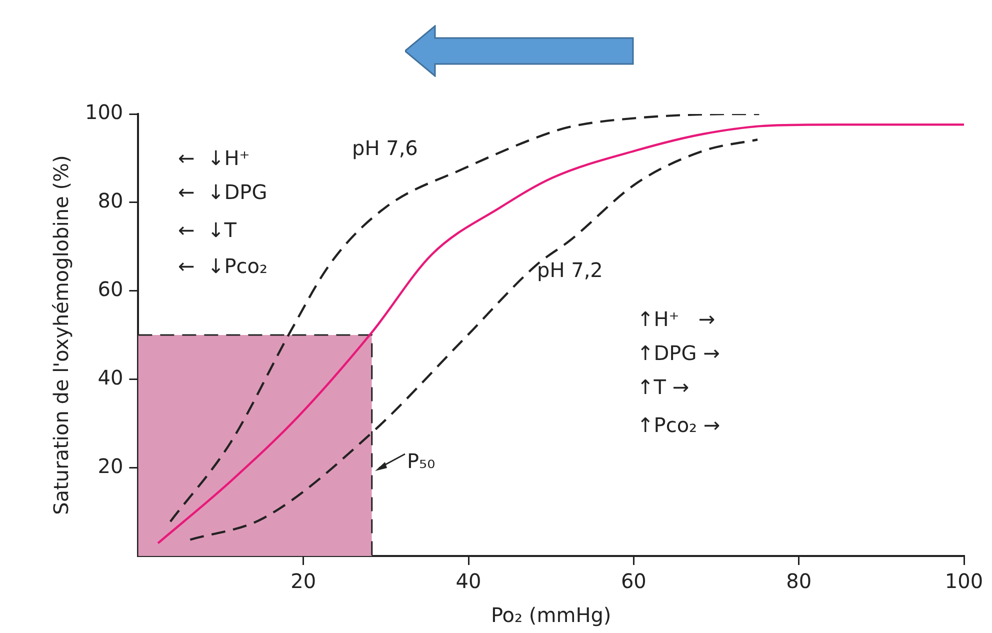 This screenshot has height=633, width=992. What do you see at coordinates (469, 581) in the screenshot?
I see `x-tick-label: 40` at bounding box center [469, 581].